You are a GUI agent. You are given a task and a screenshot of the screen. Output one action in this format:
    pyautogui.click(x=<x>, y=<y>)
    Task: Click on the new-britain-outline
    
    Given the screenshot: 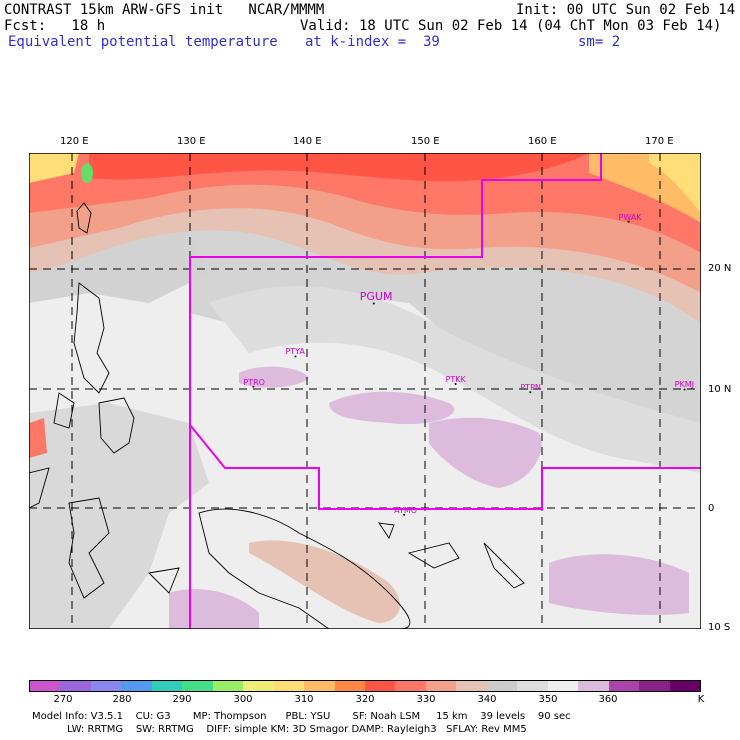 What is the action you would take?
    pyautogui.click(x=433, y=555)
    